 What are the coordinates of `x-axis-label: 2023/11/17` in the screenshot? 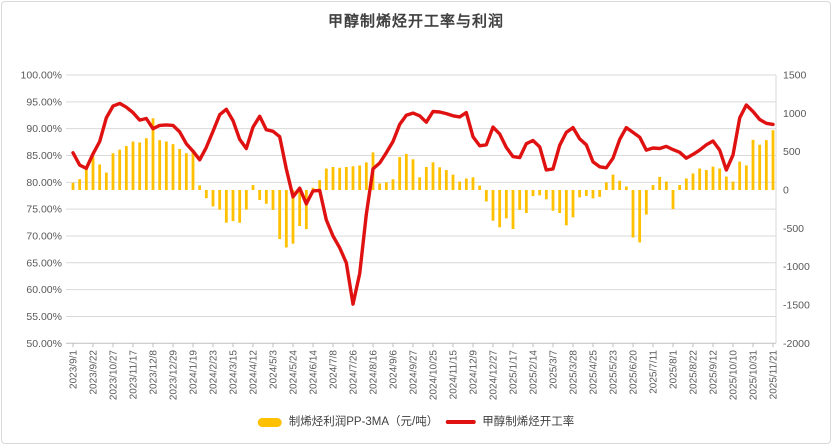 It's located at (134, 375).